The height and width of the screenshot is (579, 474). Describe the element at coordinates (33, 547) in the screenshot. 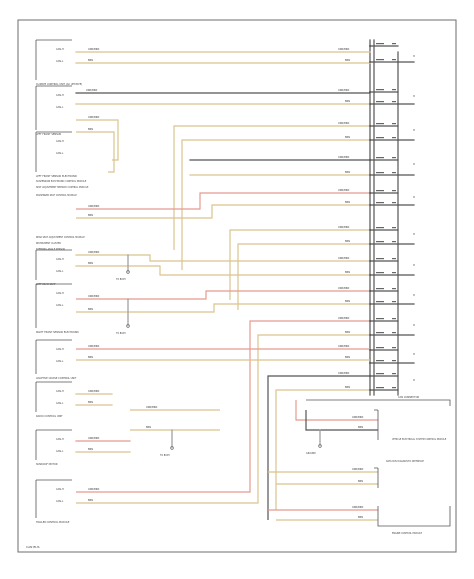

I see `footer-label: CAN BUS` at that location.